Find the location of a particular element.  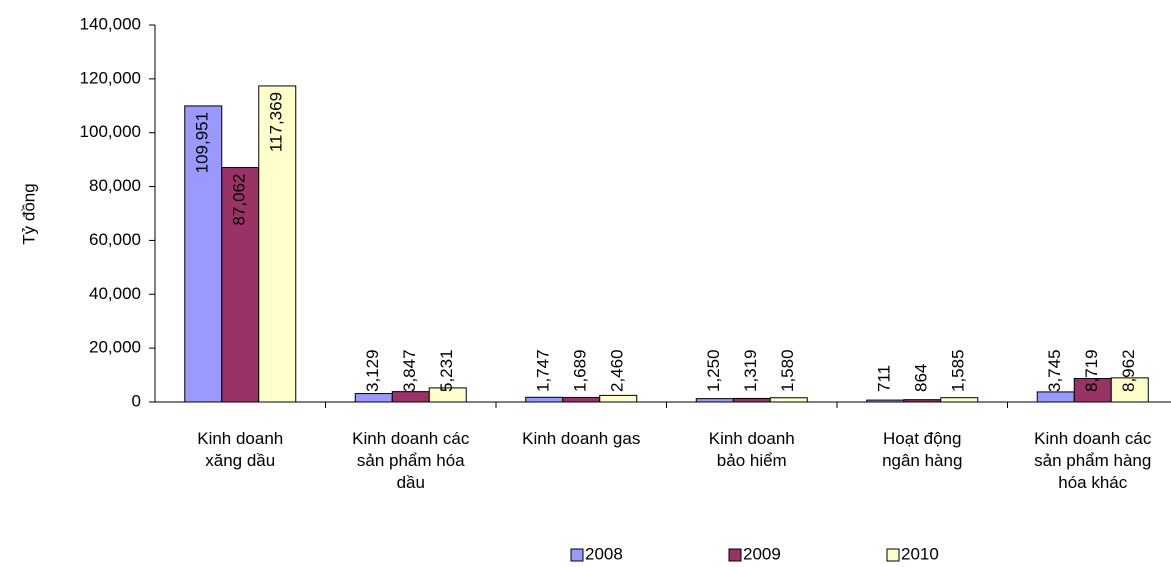

data-label: 3,847 is located at coordinates (409, 370).